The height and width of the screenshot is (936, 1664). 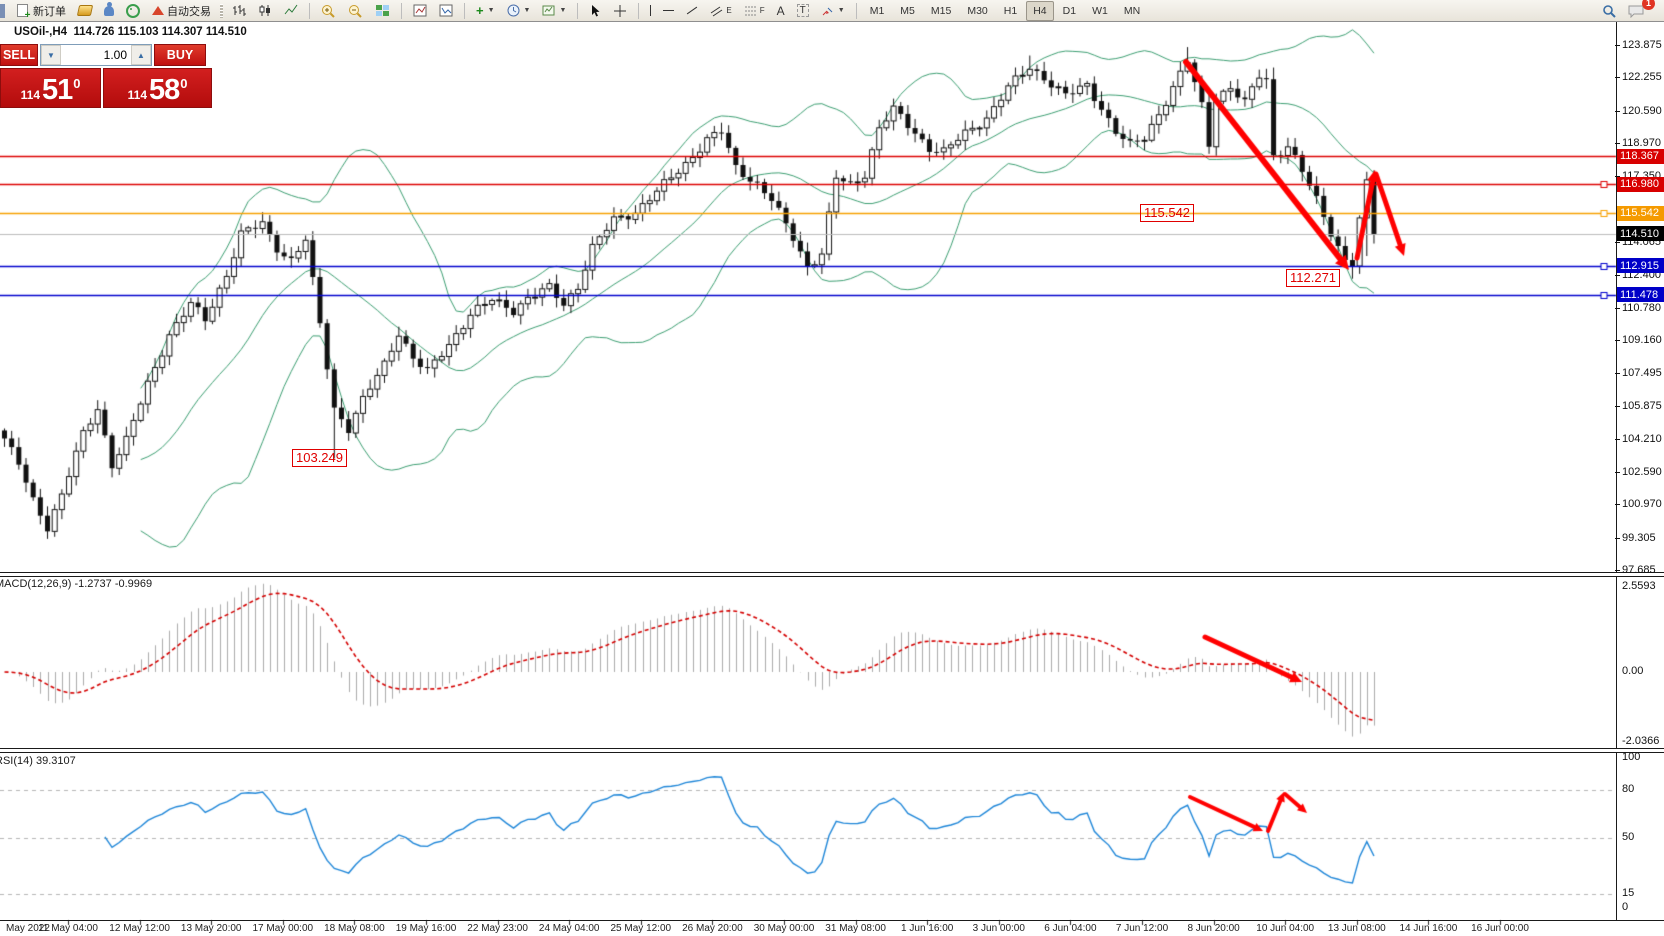 What do you see at coordinates (832, 750) in the screenshot?
I see `pane-separator-rsi` at bounding box center [832, 750].